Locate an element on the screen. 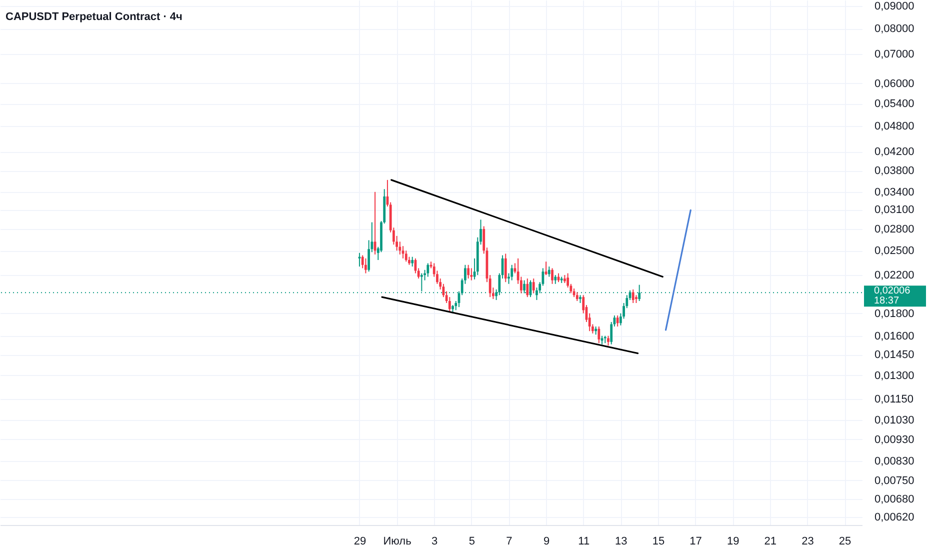 This screenshot has width=932, height=550. y-tick-label: 0,05400 is located at coordinates (894, 104).